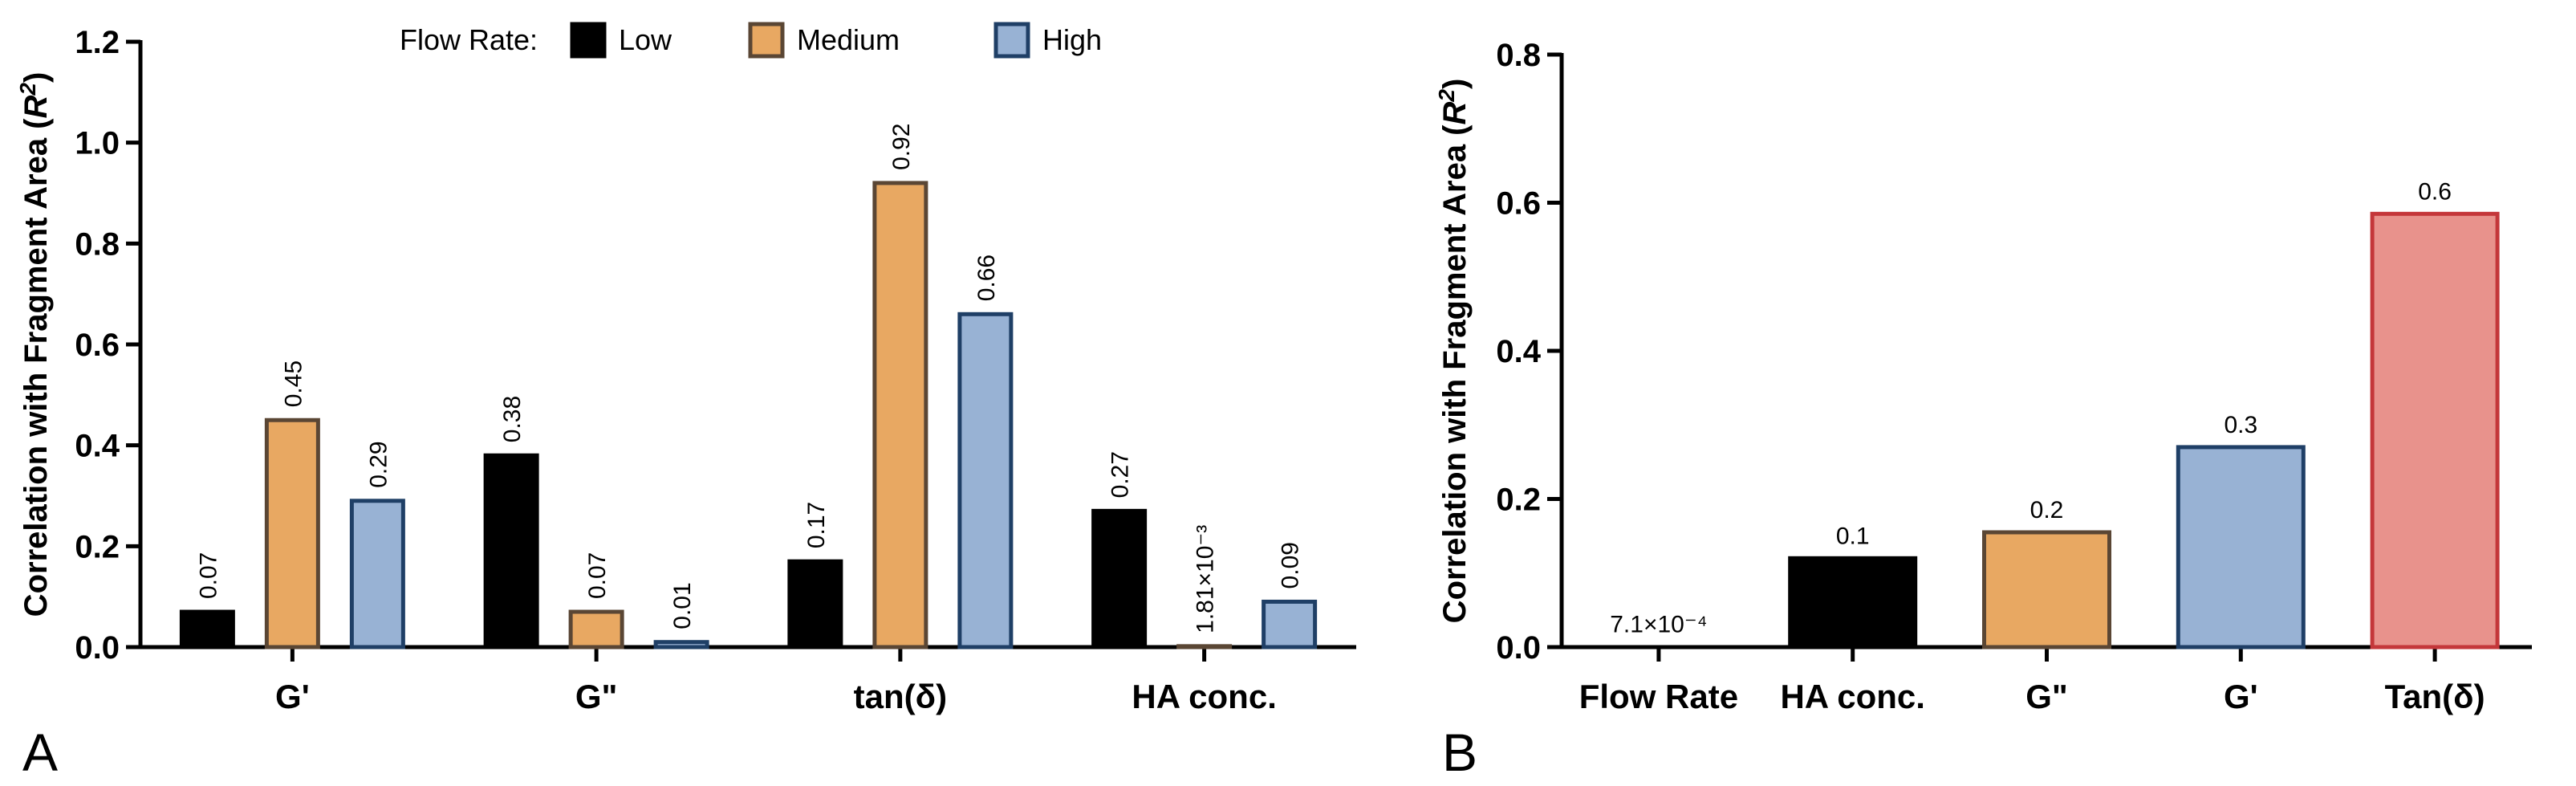 The image size is (2576, 786). I want to click on panel-a-y-tick-label: 0.0, so click(98, 648).